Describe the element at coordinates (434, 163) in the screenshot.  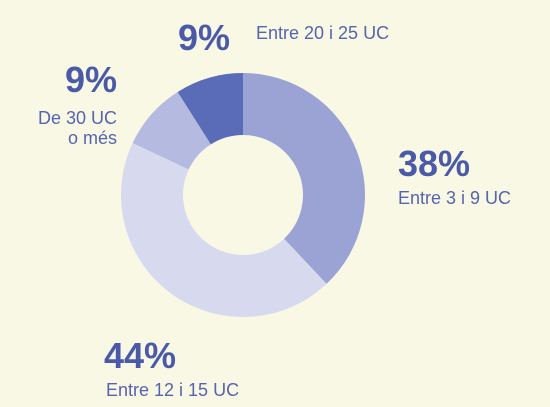
I see `percent-label: 38%` at that location.